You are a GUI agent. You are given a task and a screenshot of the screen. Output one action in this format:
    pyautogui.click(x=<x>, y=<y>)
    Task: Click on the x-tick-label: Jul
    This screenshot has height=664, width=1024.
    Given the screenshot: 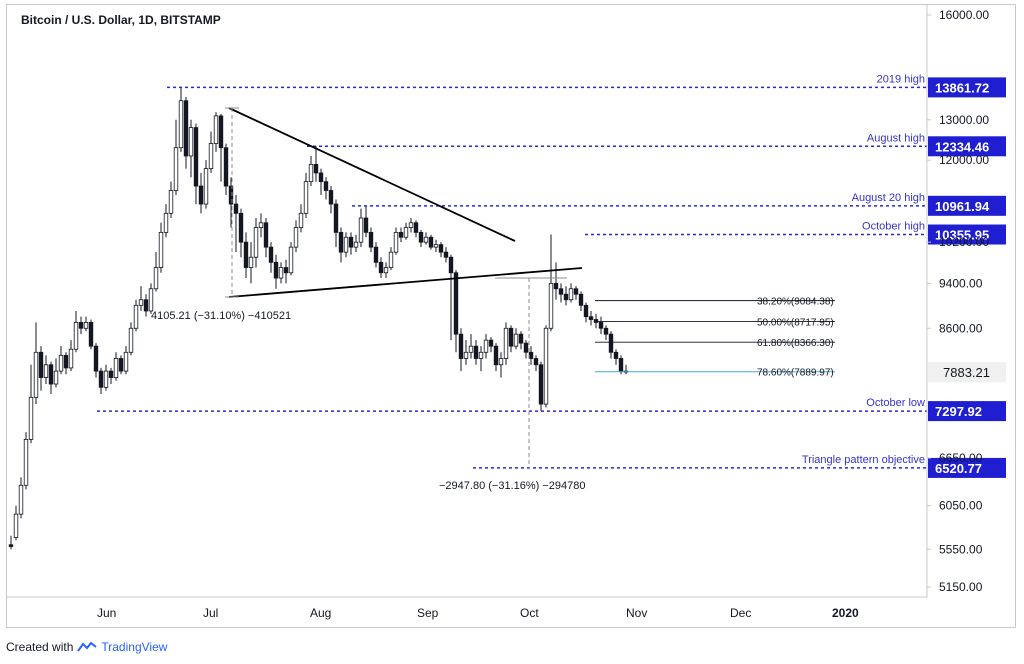 What is the action you would take?
    pyautogui.click(x=210, y=613)
    